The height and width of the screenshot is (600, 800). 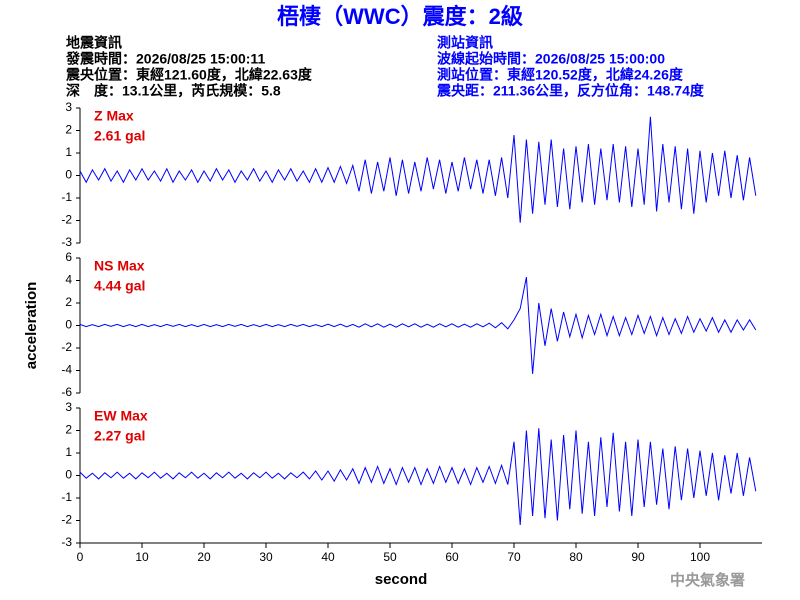 I want to click on y-tick-label: -4, so click(x=66, y=370).